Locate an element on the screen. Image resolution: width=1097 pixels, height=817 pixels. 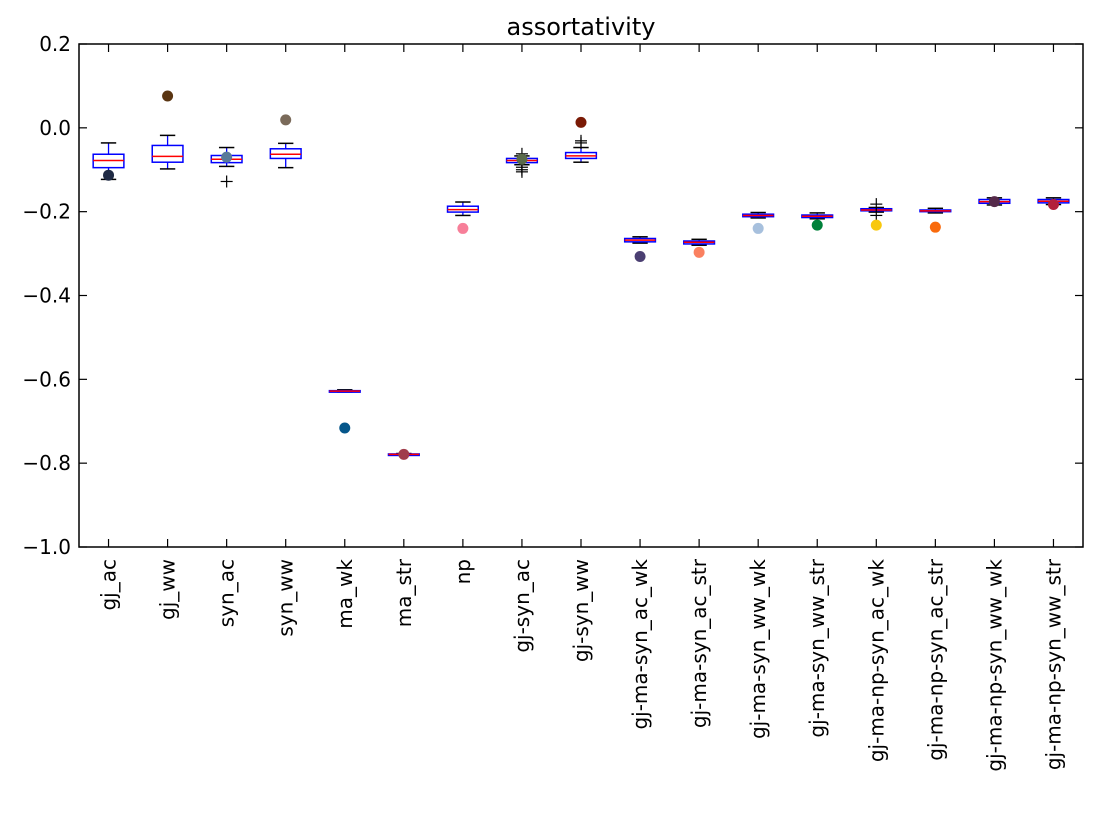
y-tick-label: −1.0 is located at coordinates (46, 547).